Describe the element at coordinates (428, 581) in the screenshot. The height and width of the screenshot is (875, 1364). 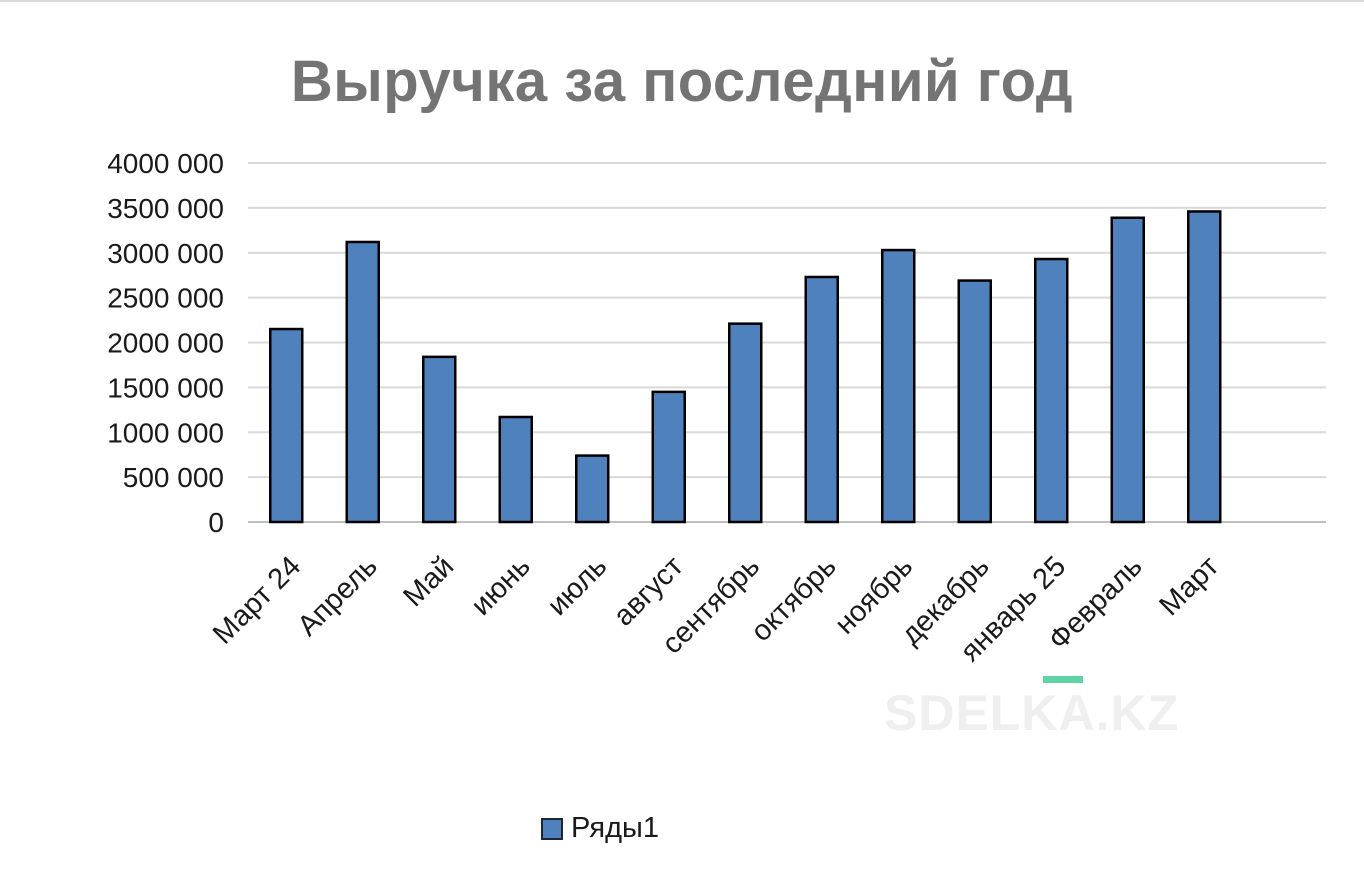
I see `x-tick-label: Май` at that location.